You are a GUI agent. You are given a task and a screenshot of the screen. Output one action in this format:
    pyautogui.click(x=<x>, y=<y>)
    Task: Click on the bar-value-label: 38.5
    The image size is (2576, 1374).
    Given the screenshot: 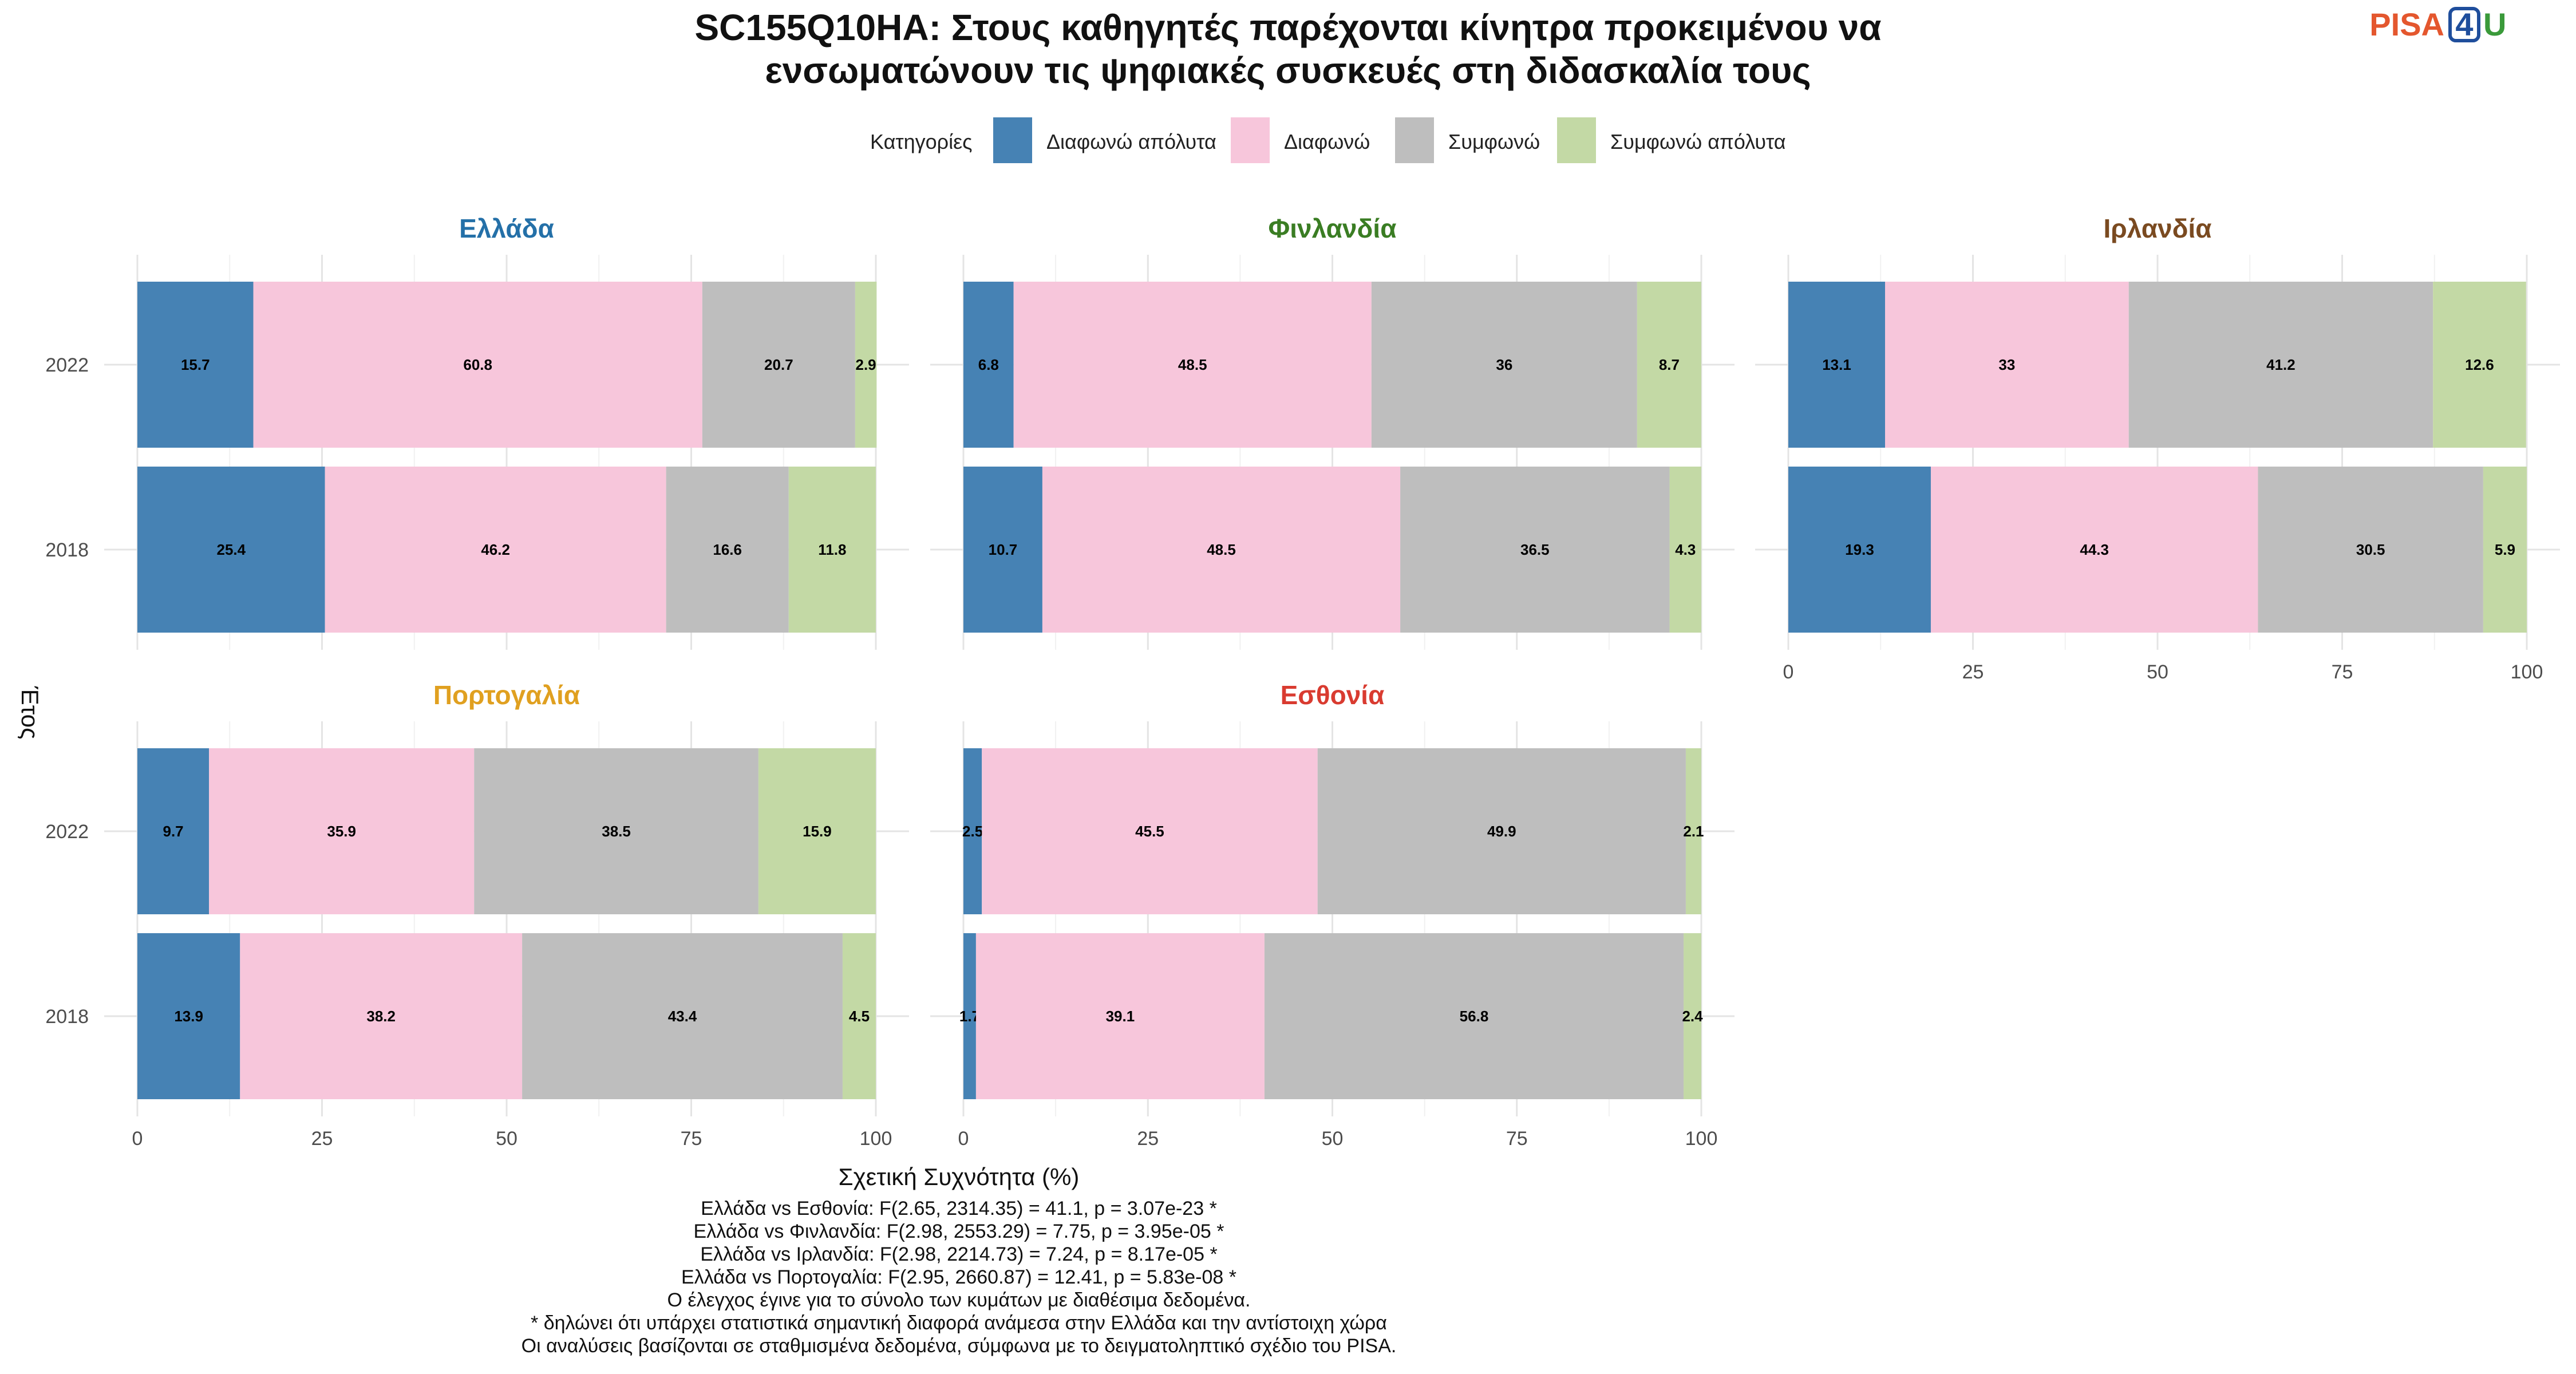 What is the action you would take?
    pyautogui.click(x=616, y=832)
    